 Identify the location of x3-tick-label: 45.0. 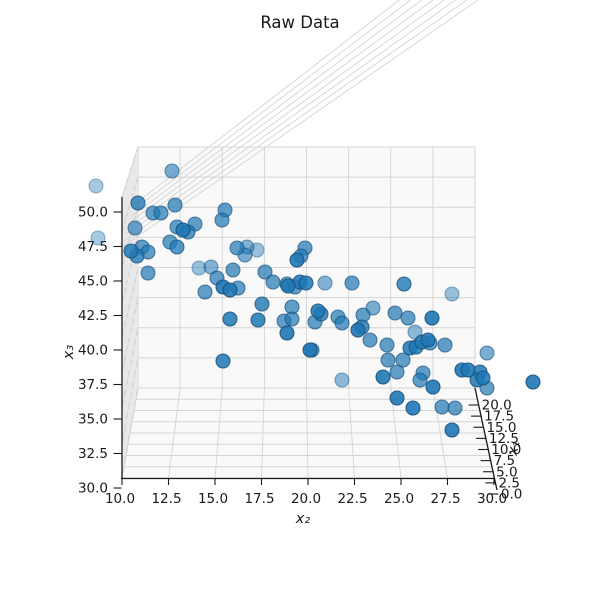
(93, 282).